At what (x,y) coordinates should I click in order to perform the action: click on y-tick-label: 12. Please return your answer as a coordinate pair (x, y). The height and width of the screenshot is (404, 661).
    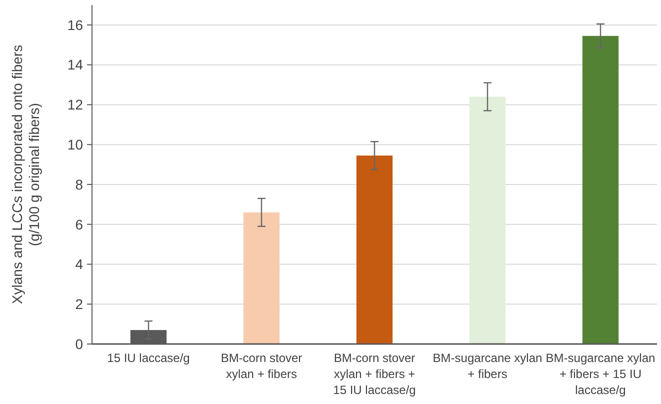
    Looking at the image, I should click on (75, 104).